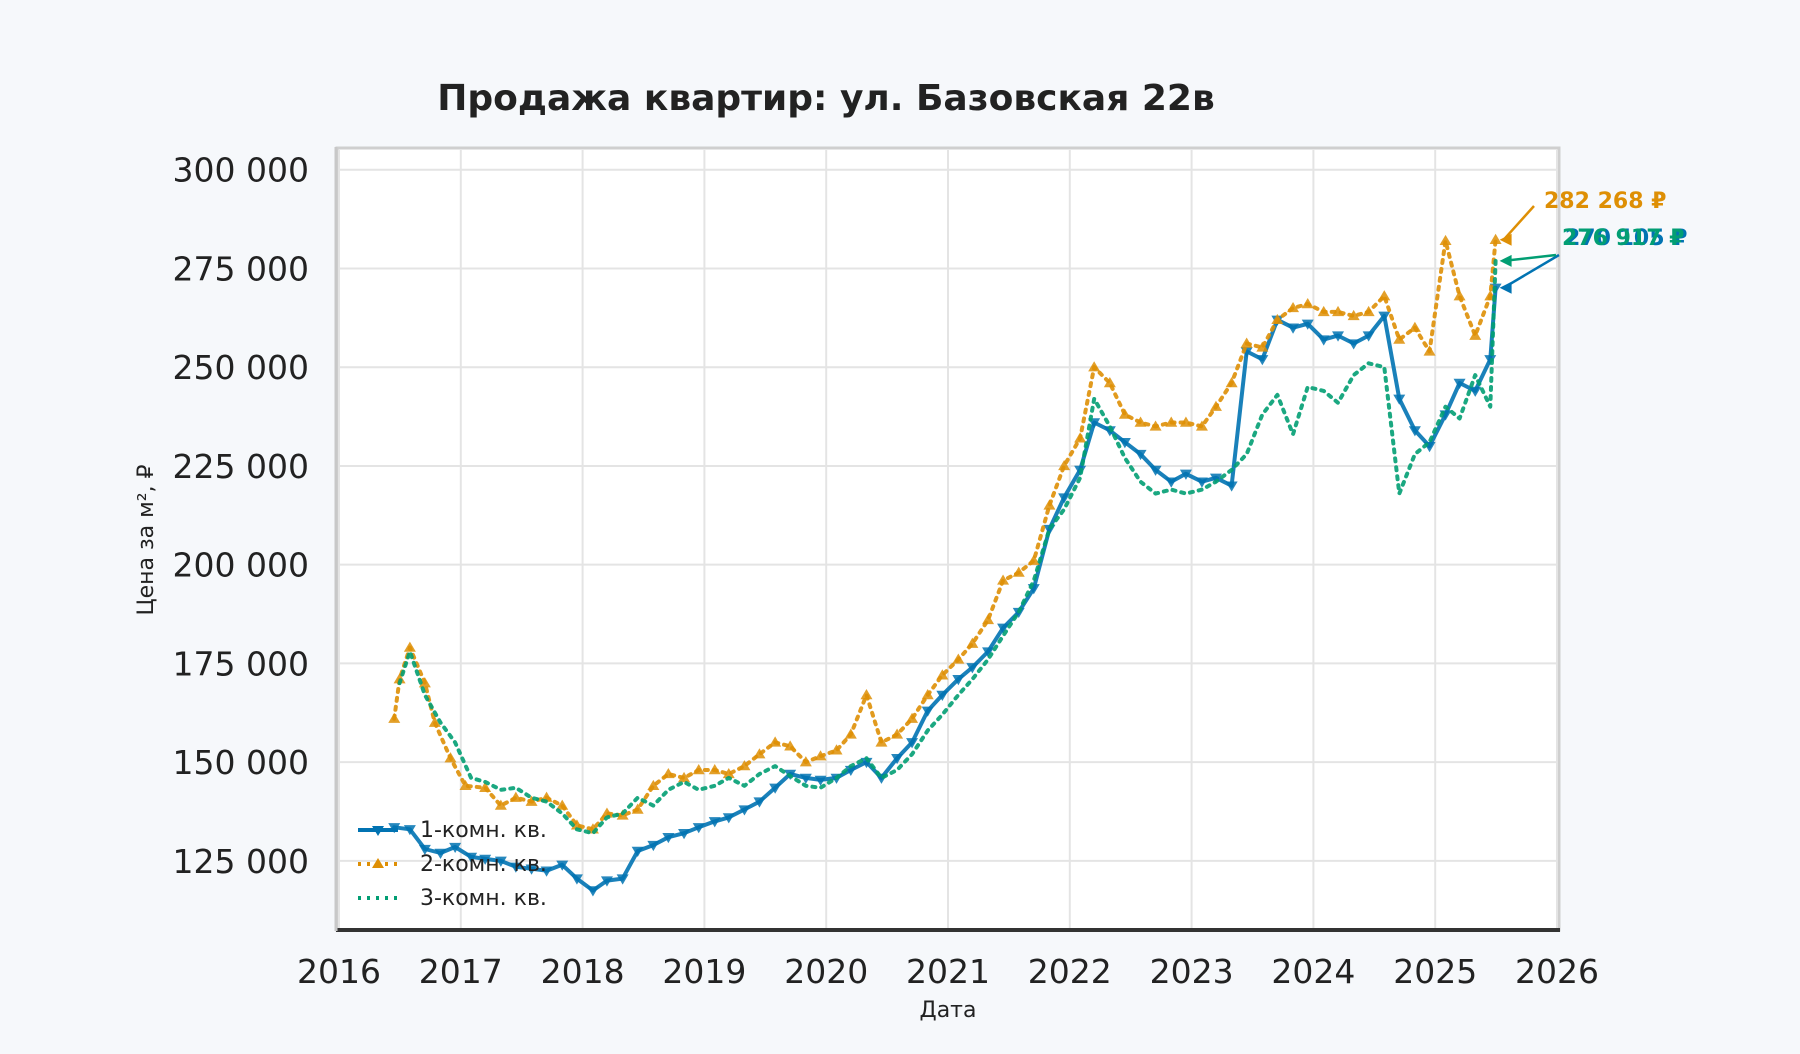  What do you see at coordinates (241, 170) in the screenshot?
I see `y-tick-label: 300 000` at bounding box center [241, 170].